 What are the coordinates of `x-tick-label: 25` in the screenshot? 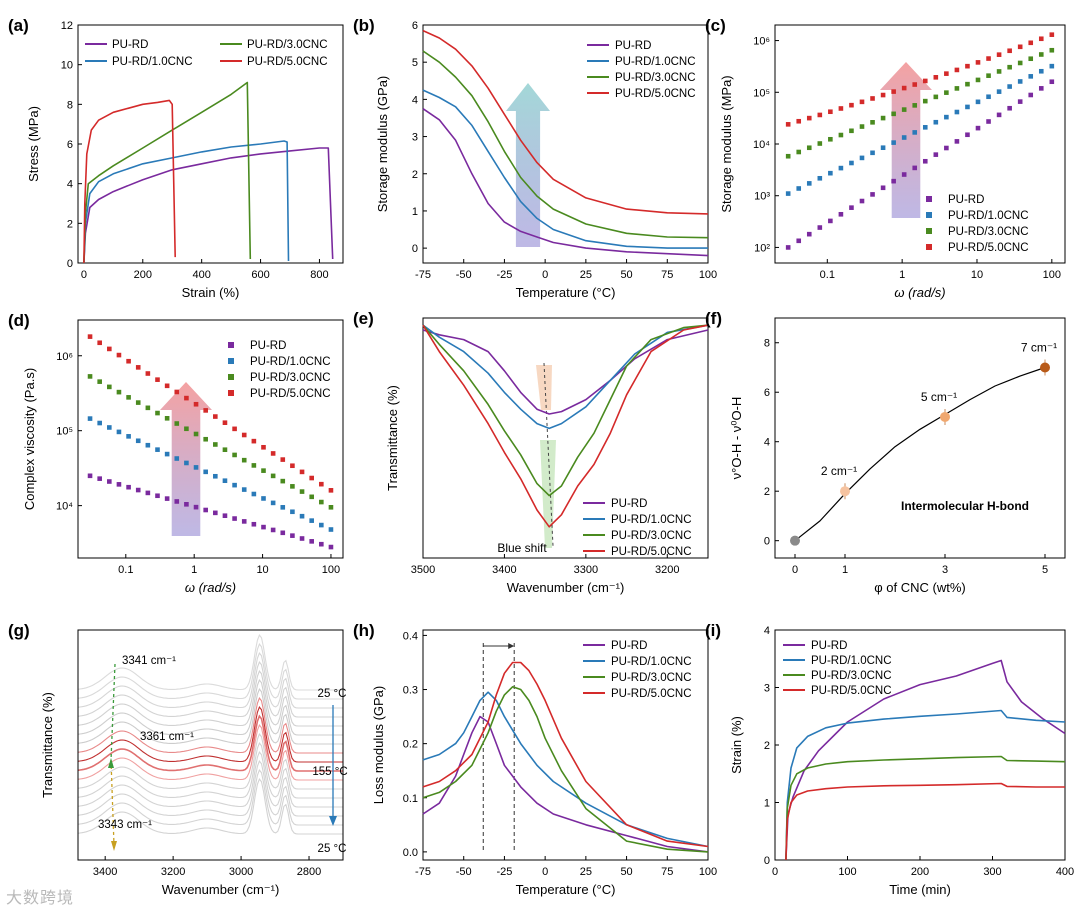 It's located at (586, 872).